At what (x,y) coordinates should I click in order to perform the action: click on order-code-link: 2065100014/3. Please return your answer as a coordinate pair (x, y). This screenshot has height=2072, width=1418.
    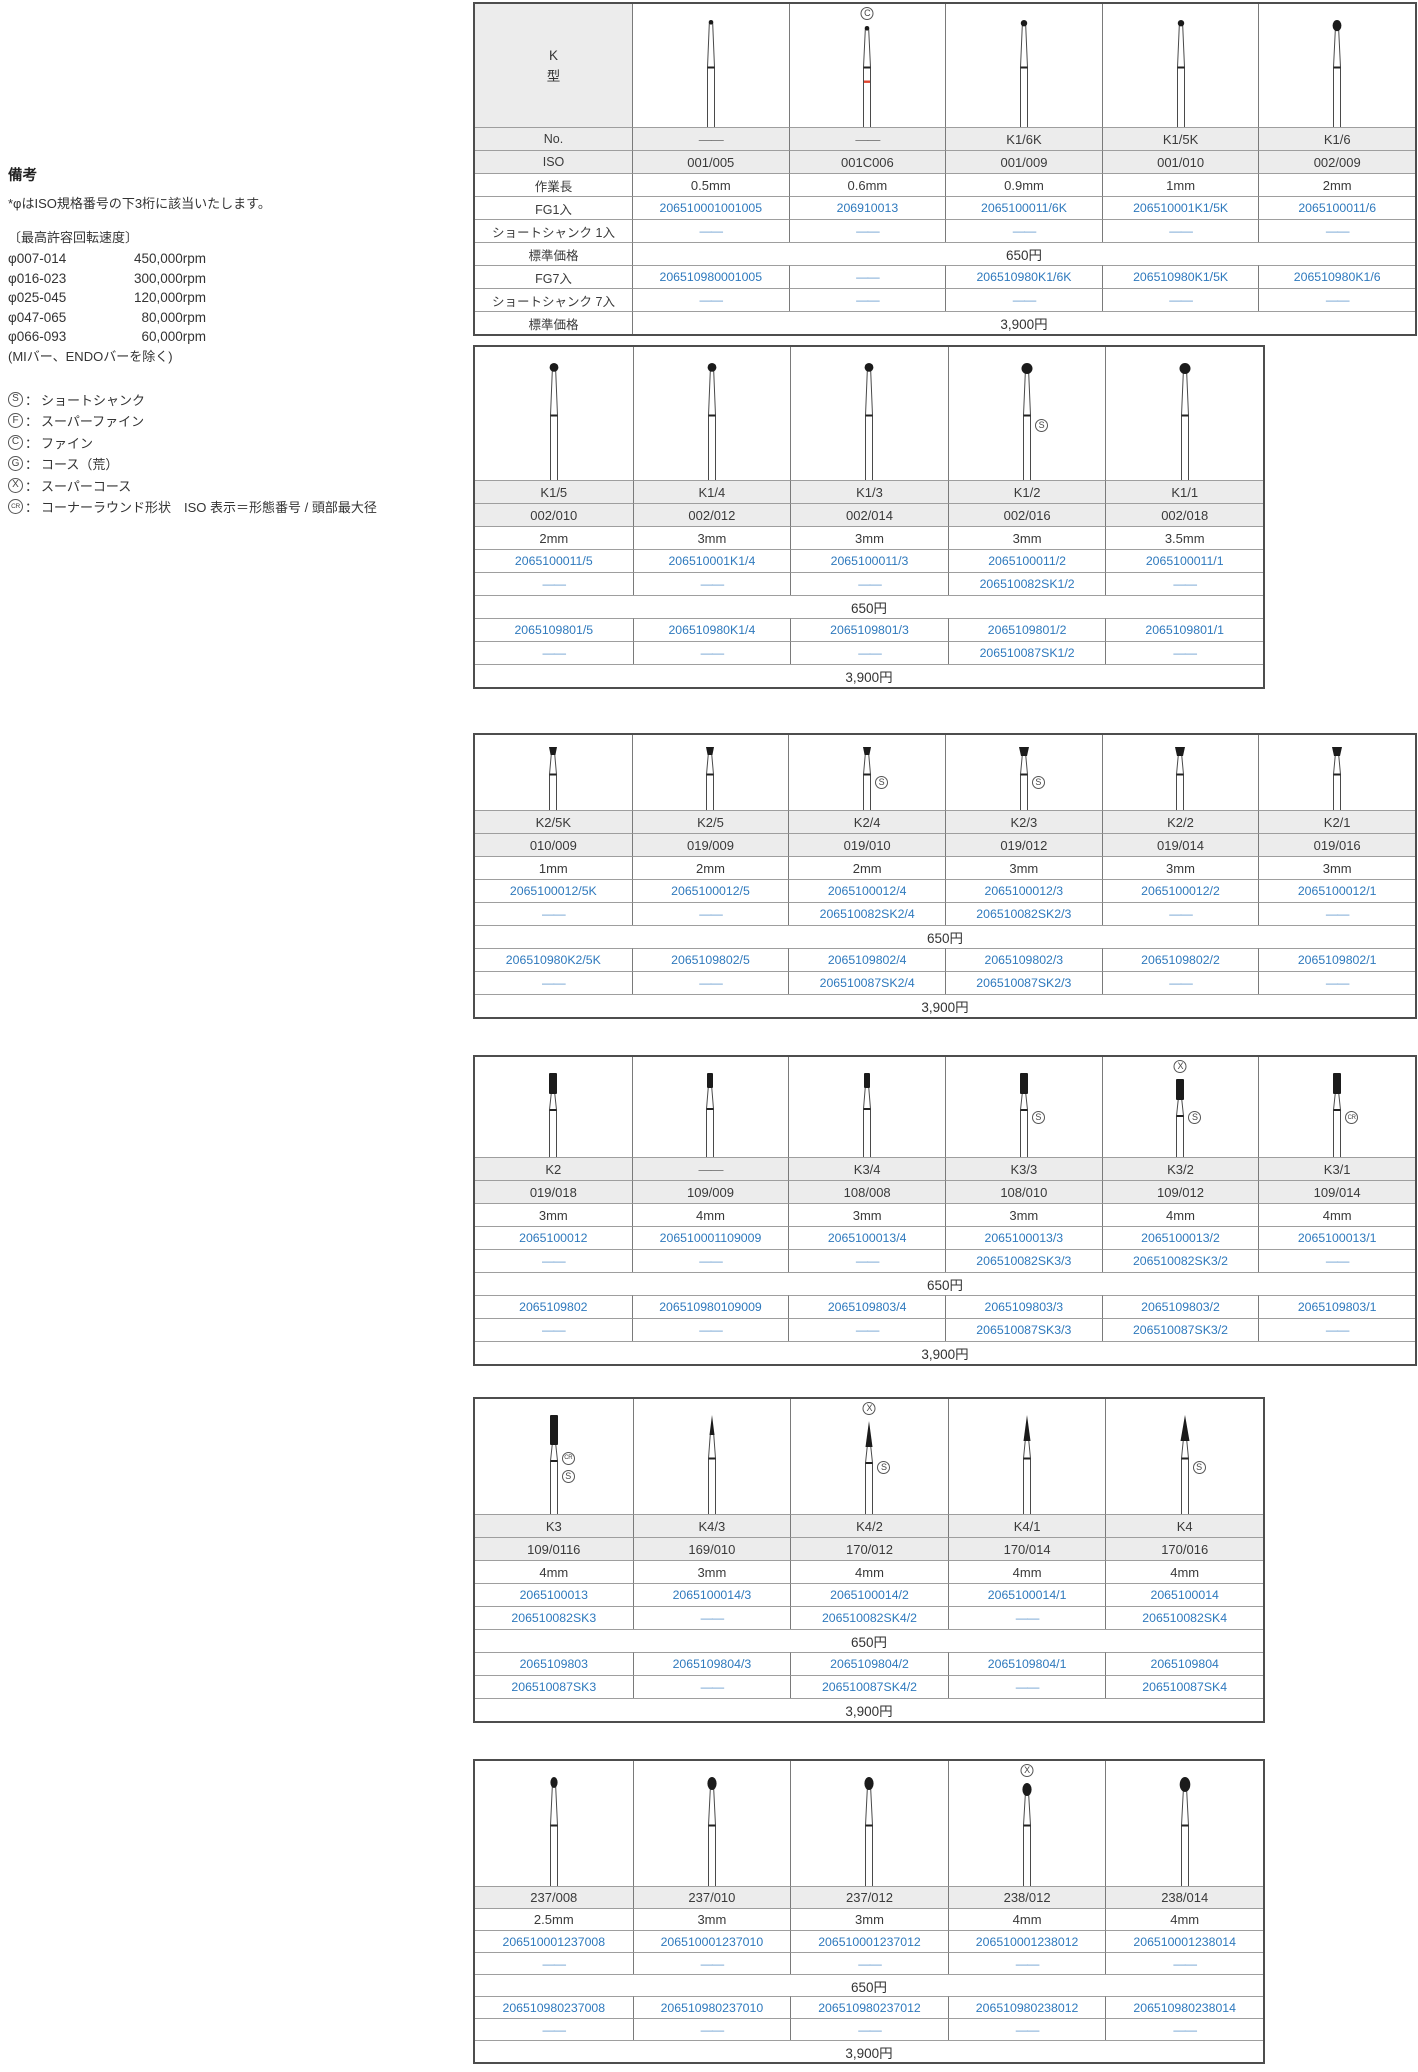
    Looking at the image, I should click on (711, 1594).